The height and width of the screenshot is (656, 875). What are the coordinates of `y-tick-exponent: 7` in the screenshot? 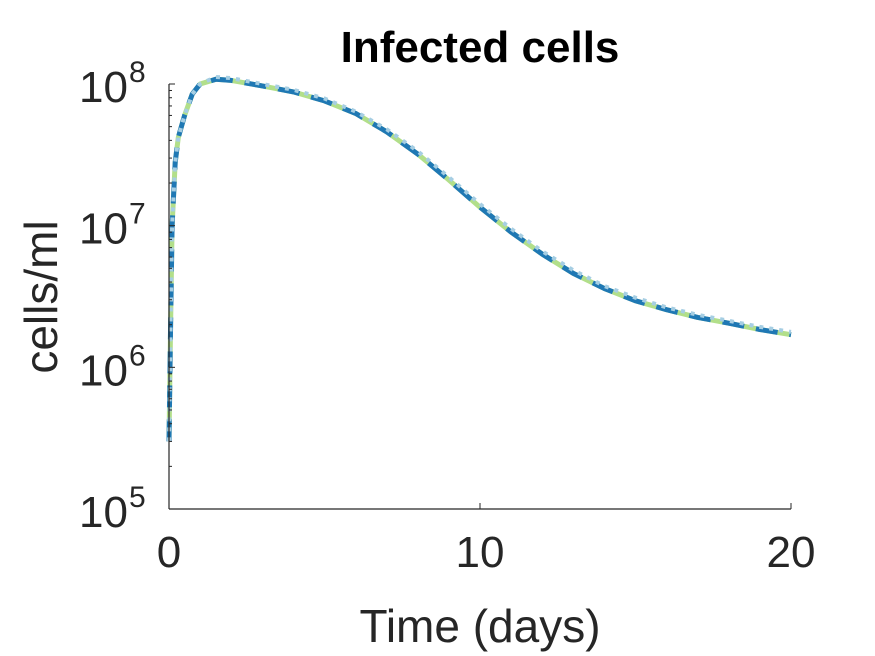 It's located at (137, 214).